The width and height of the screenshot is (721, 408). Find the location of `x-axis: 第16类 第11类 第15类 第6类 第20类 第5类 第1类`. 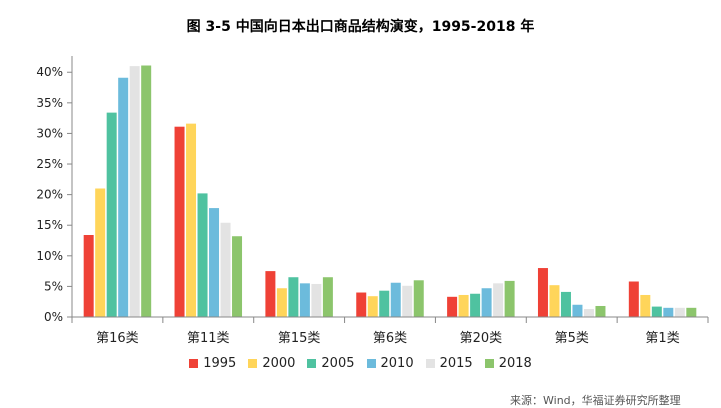

x-axis: 第16类 第11类 第15类 第6类 第20类 第5类 第1类 is located at coordinates (390, 331).